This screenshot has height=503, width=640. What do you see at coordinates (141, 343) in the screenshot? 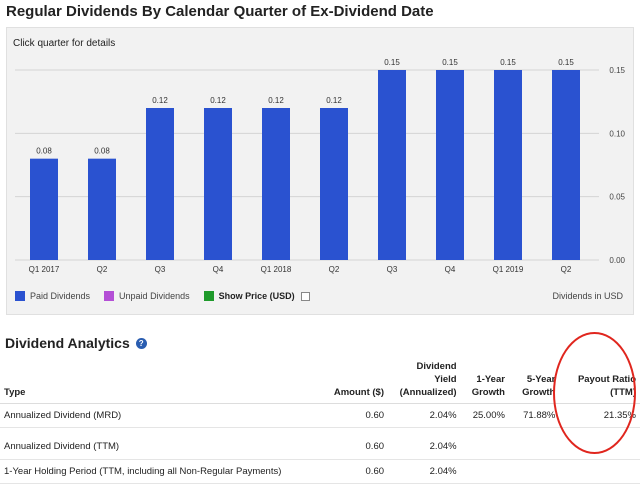
I see `help-icon: ?` at bounding box center [141, 343].